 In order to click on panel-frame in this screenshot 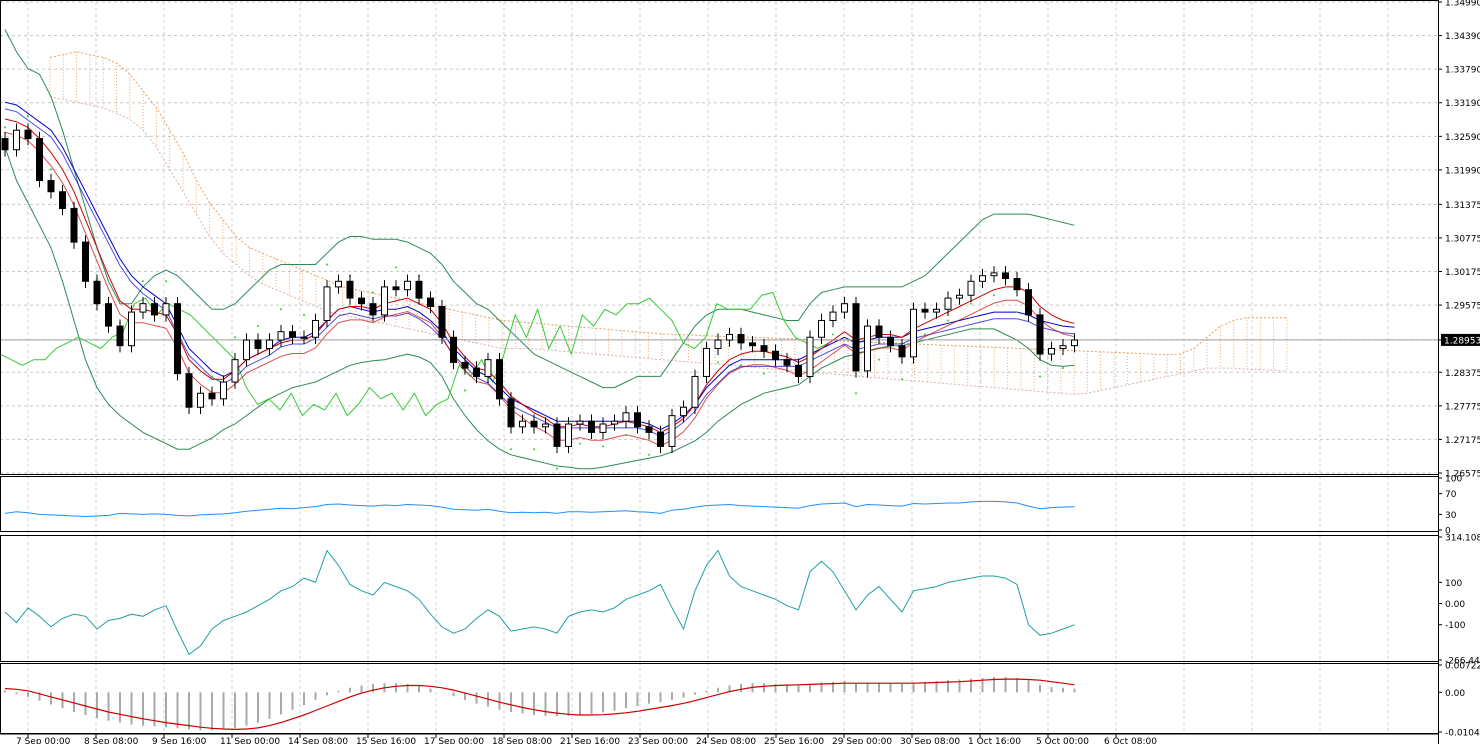, I will do `click(719, 504)`.